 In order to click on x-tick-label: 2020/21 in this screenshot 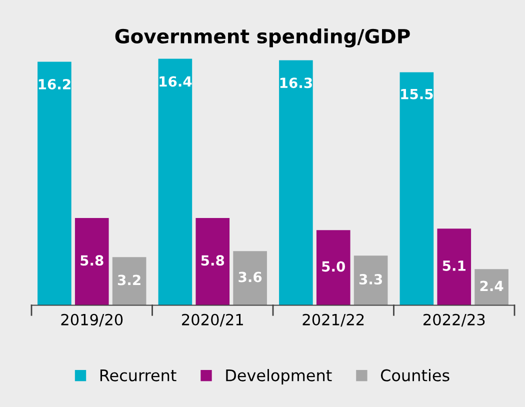, I will do `click(212, 320)`.